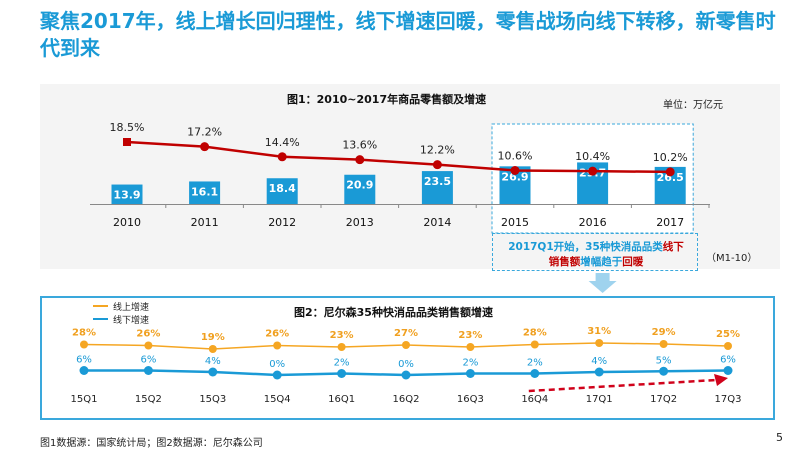 The image size is (800, 450). Describe the element at coordinates (359, 185) in the screenshot. I see `bar-label-2013: 20.9` at that location.